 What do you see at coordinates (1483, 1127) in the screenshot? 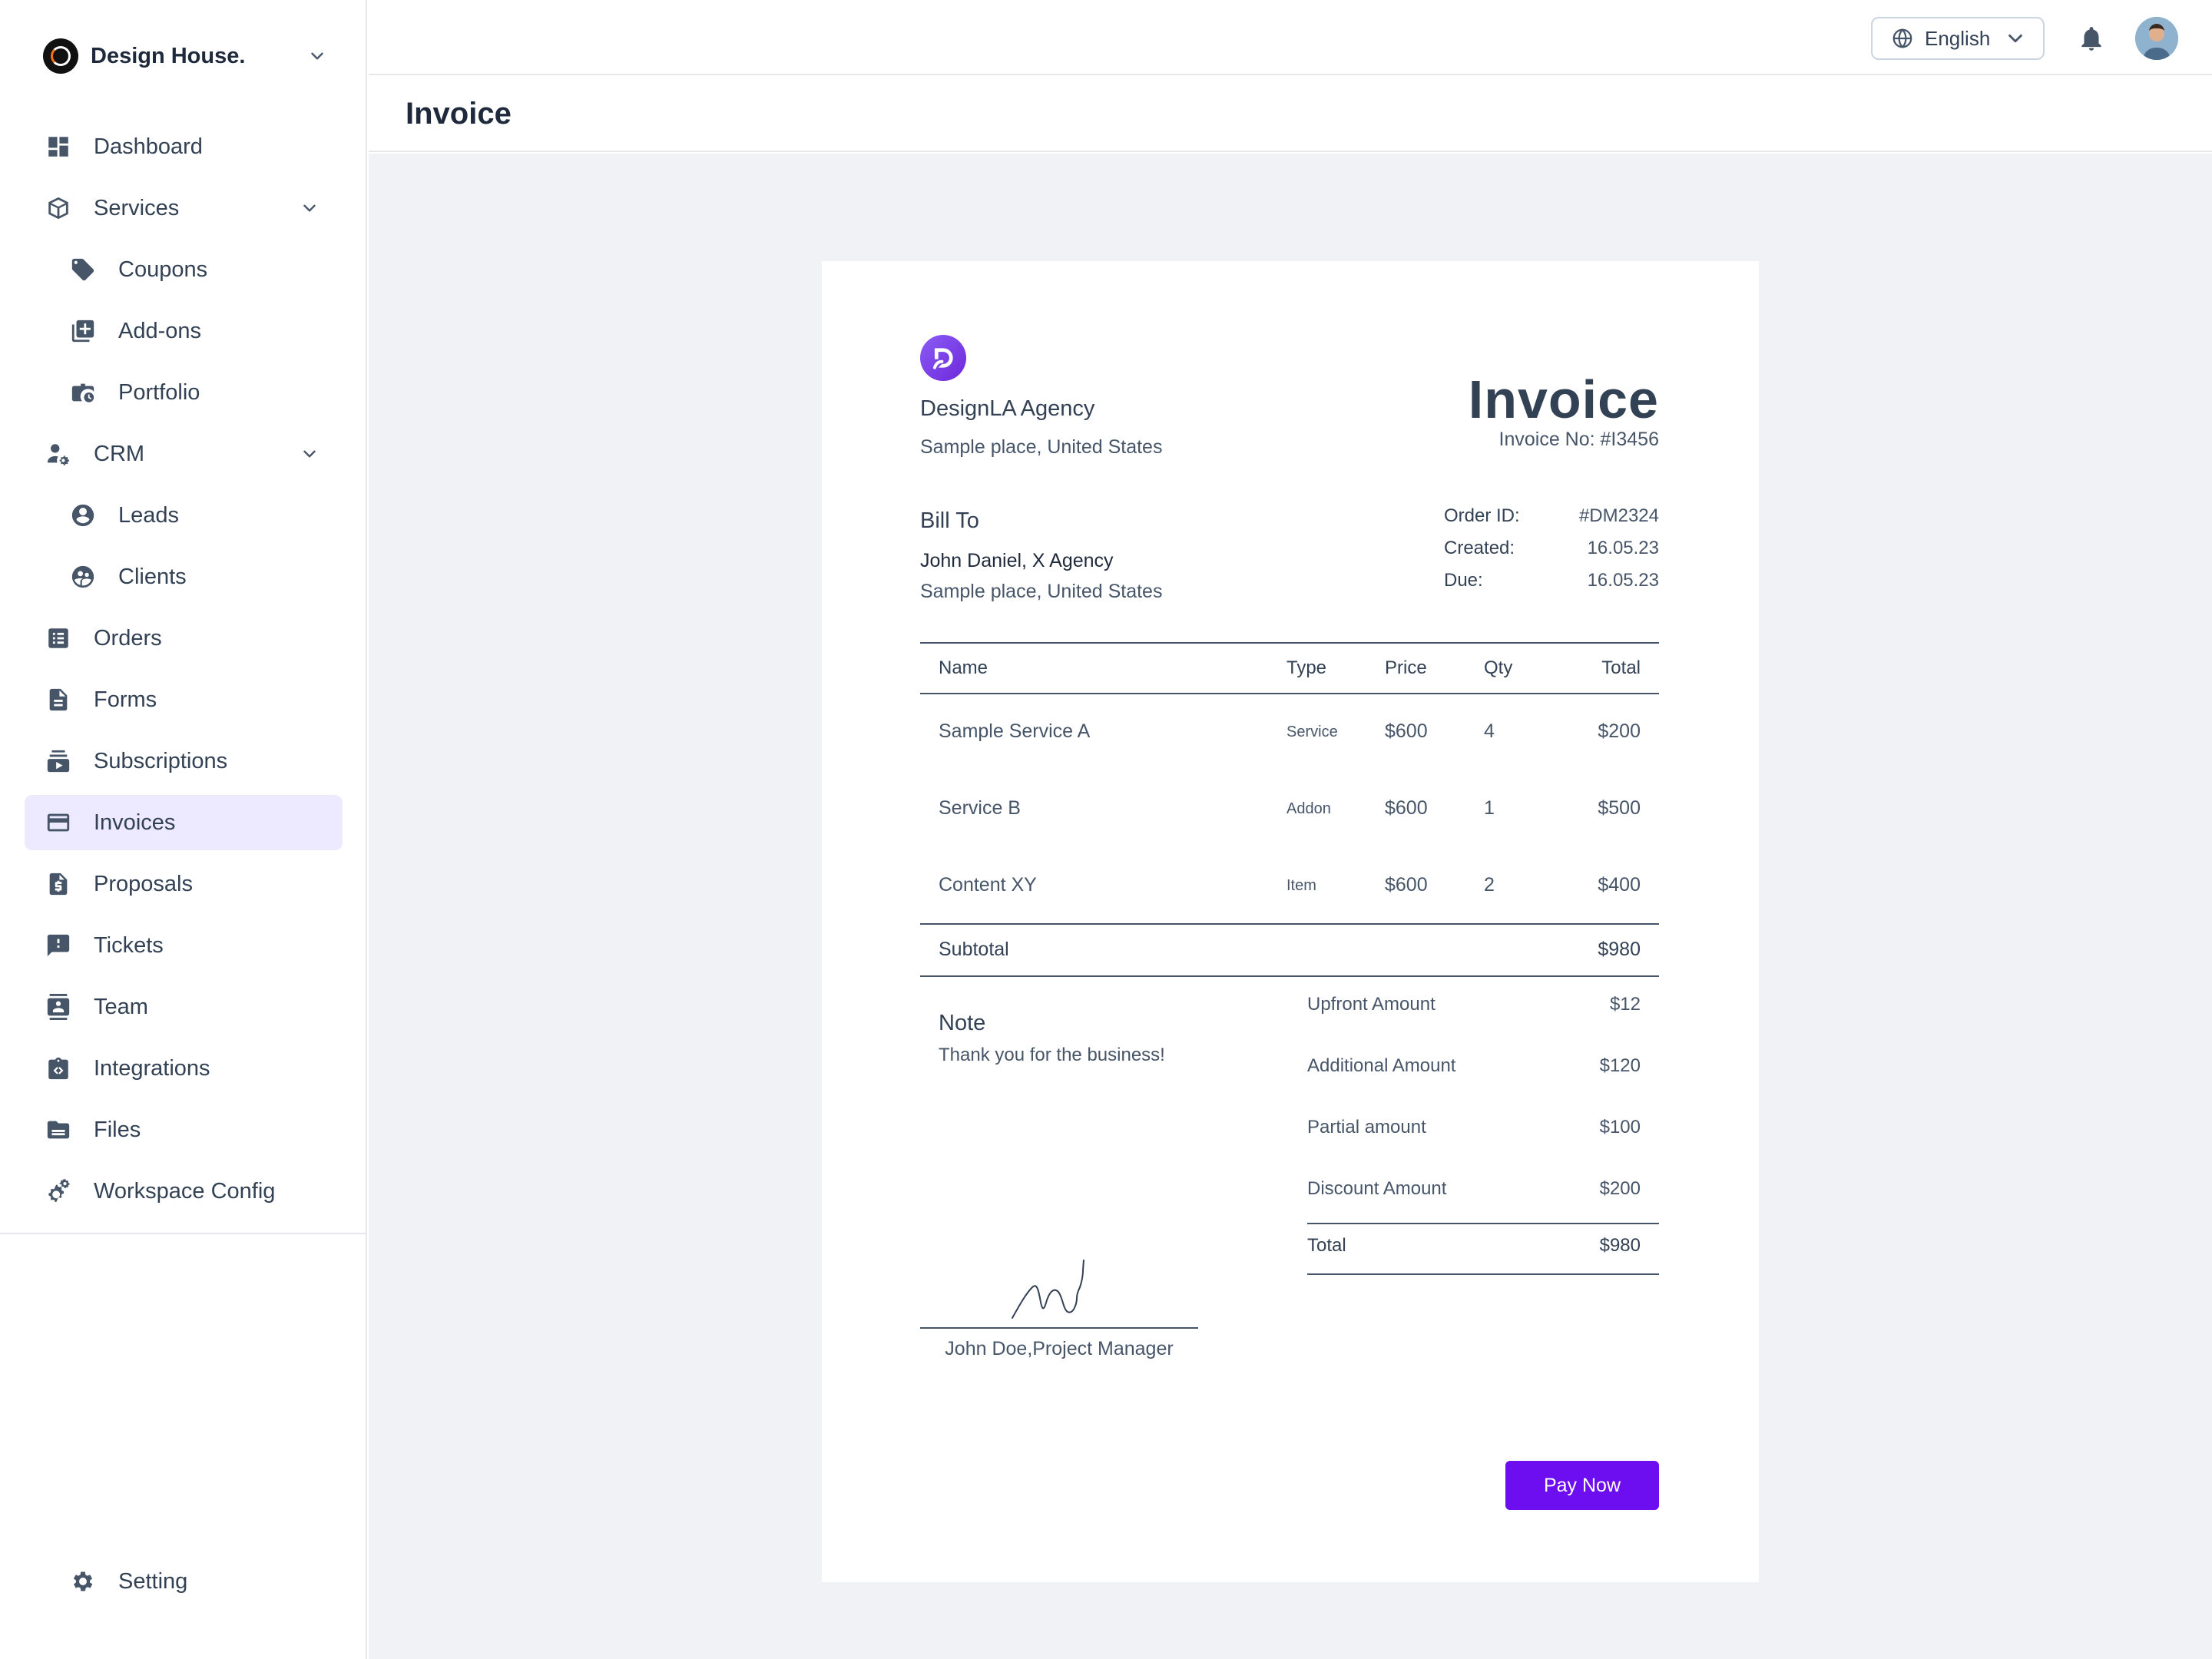
I see `amount-row: Partial amount $100` at bounding box center [1483, 1127].